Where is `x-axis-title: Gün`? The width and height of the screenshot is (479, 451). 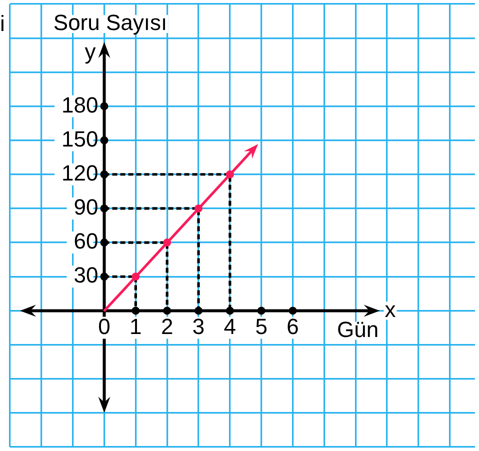 x-axis-title: Gün is located at coordinates (357, 329).